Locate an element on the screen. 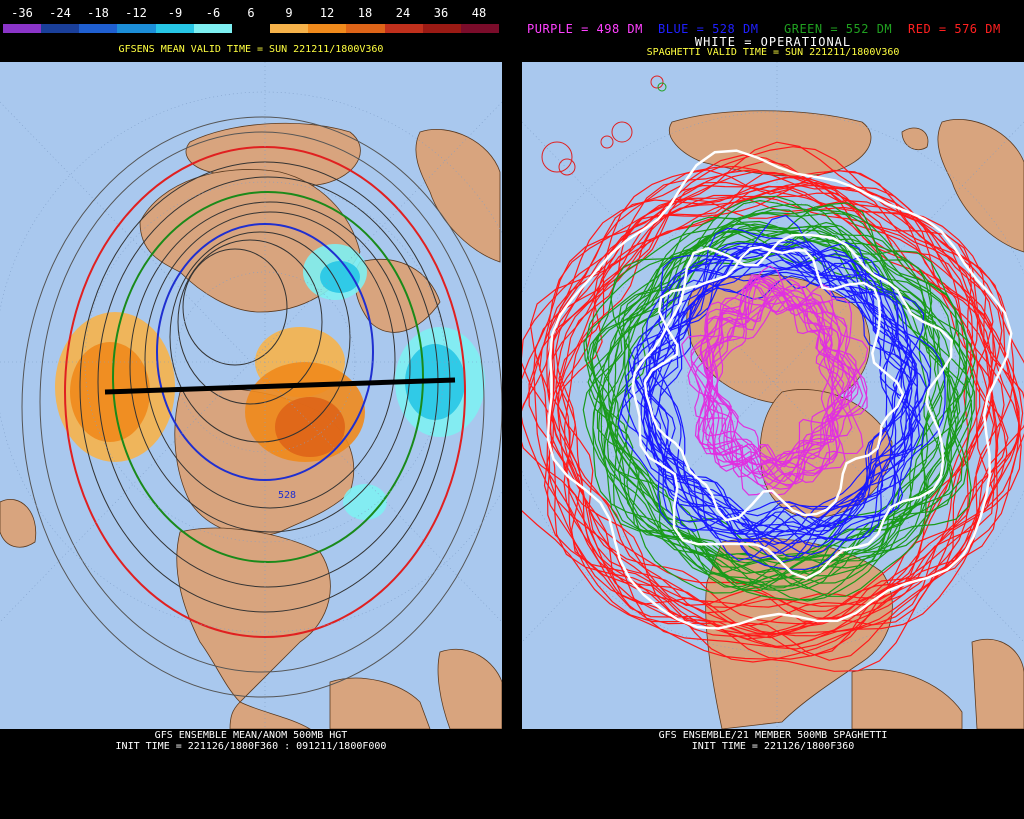  operational-legend: WHITE = OPERATIONAL is located at coordinates (773, 42).